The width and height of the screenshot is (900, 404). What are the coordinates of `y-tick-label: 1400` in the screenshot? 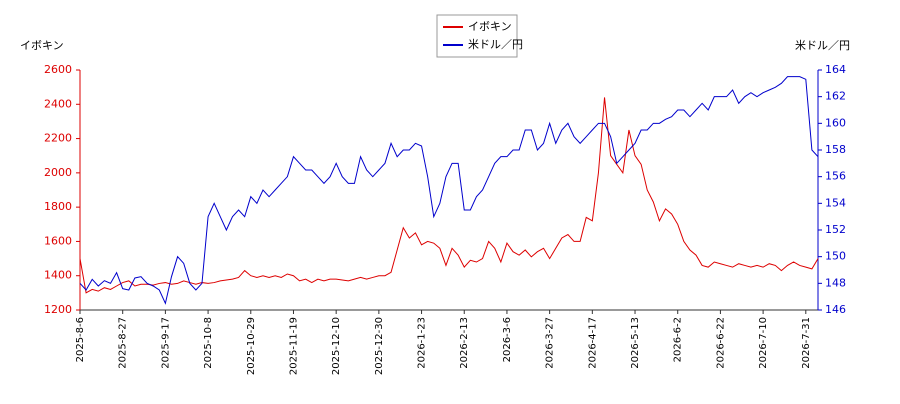 It's located at (58, 275).